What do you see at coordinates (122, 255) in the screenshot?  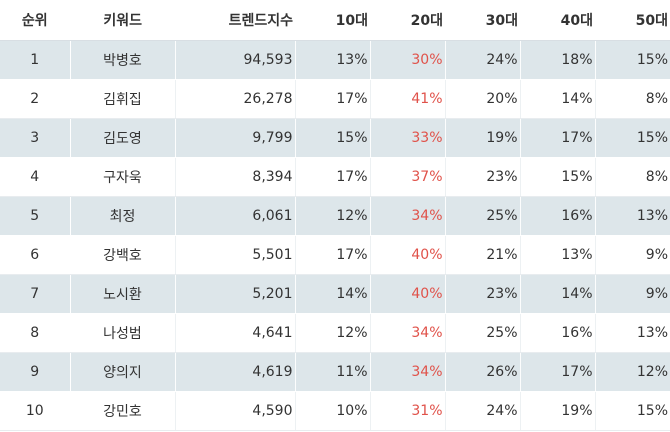 I see `keyword-cell: 강백호` at bounding box center [122, 255].